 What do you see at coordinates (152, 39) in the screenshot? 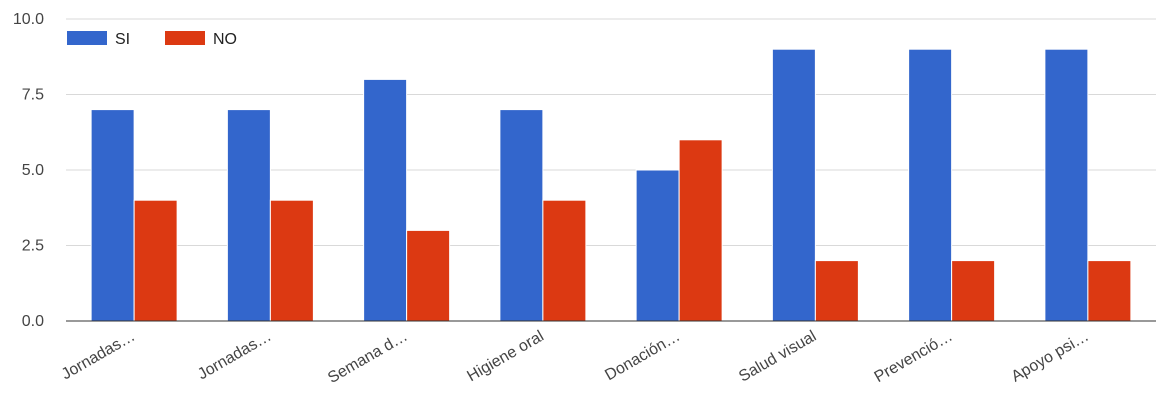
I see `legend: SI NO` at bounding box center [152, 39].